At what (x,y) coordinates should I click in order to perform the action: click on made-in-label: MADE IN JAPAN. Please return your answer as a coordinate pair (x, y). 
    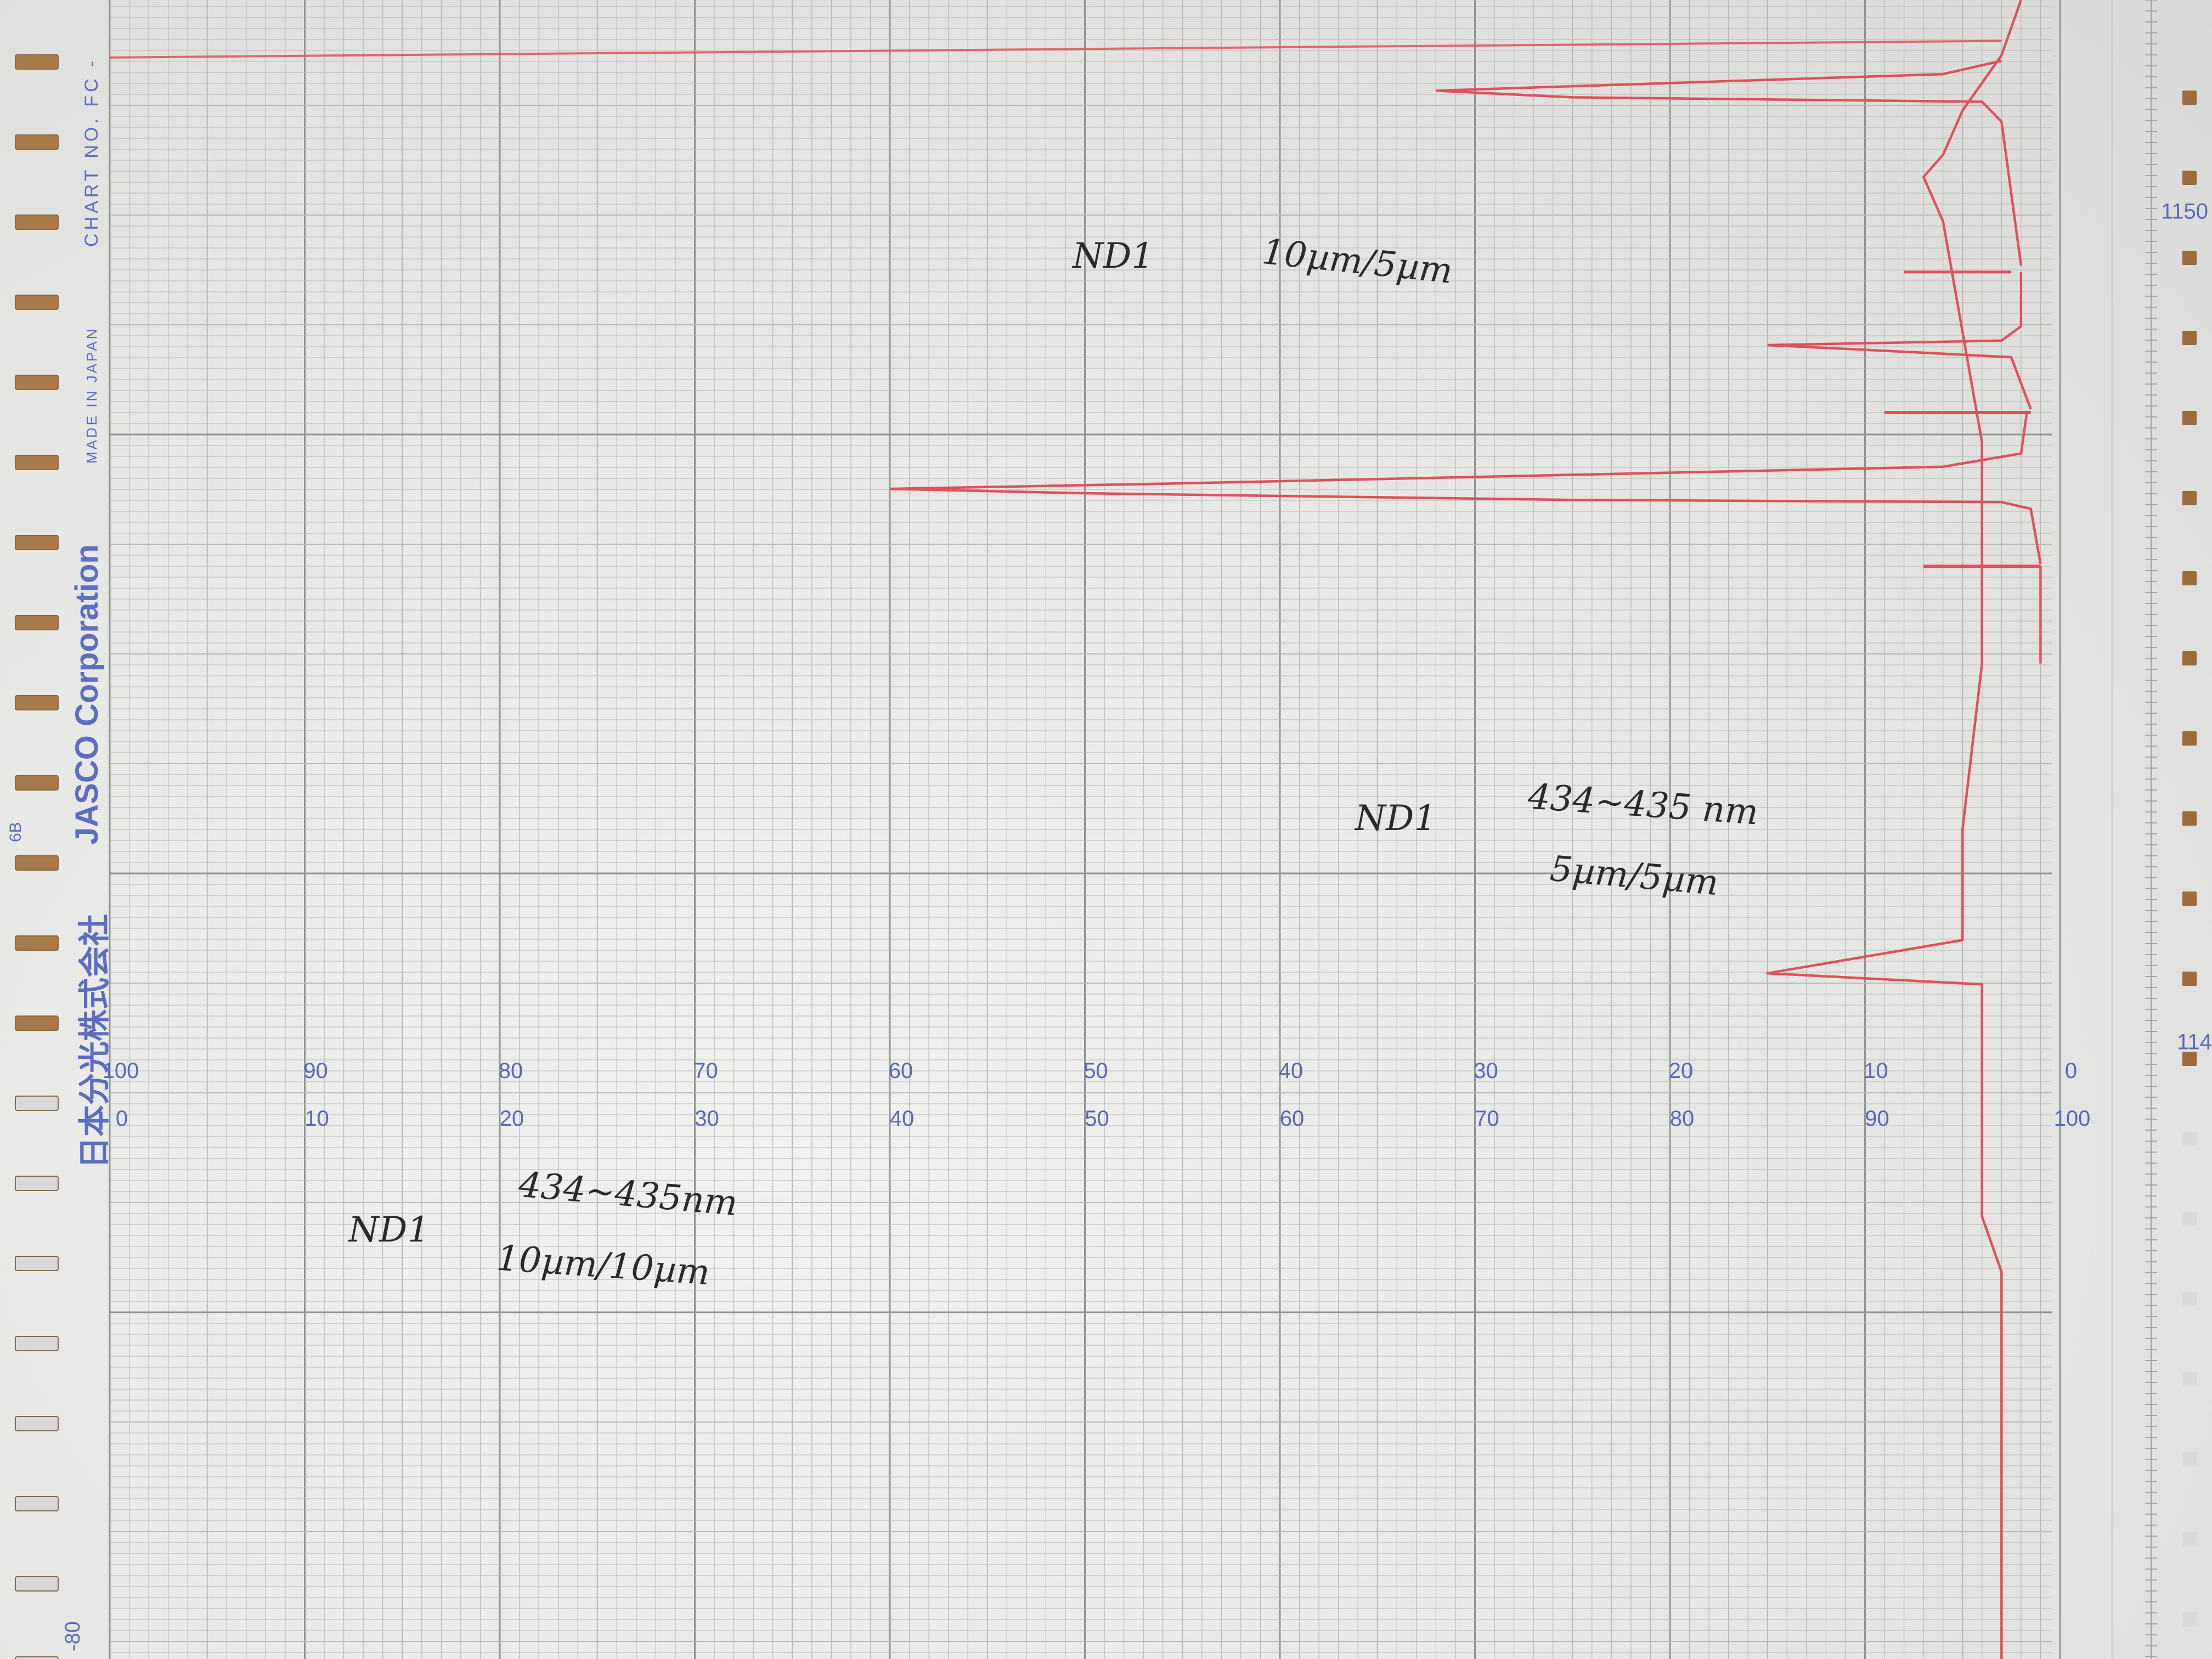
    Looking at the image, I should click on (91, 395).